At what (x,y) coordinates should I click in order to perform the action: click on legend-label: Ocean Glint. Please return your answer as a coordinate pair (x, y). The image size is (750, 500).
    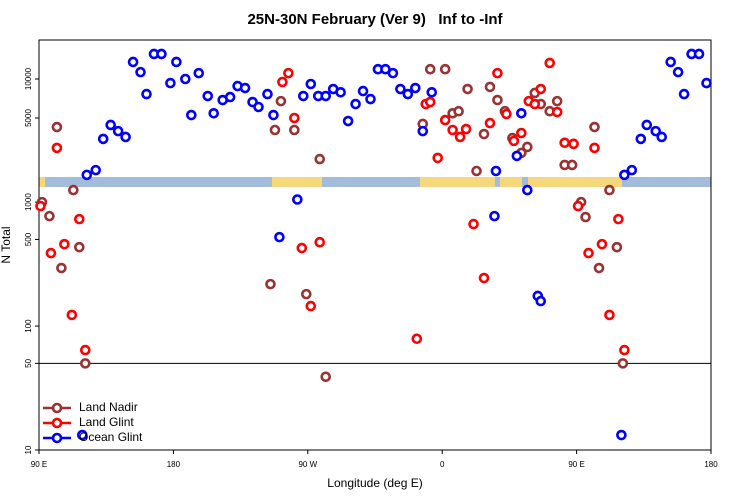
    Looking at the image, I should click on (111, 437).